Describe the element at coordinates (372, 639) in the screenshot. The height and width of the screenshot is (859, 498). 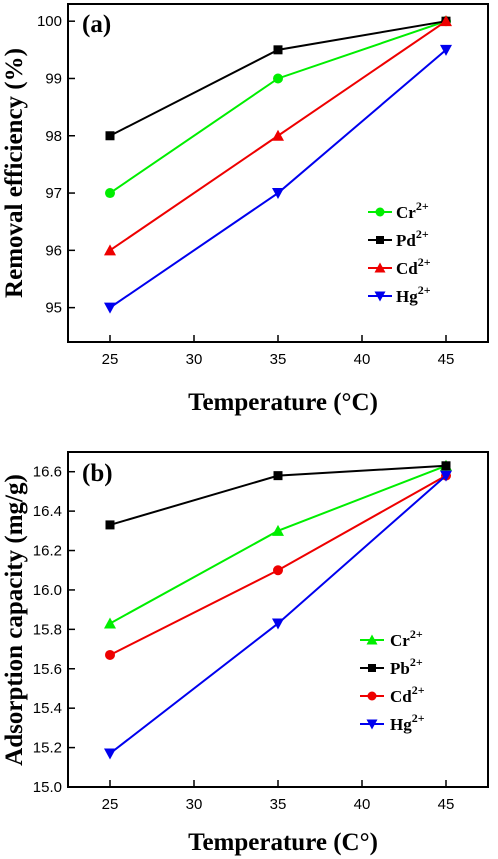
I see `legend-marker-b-cr` at that location.